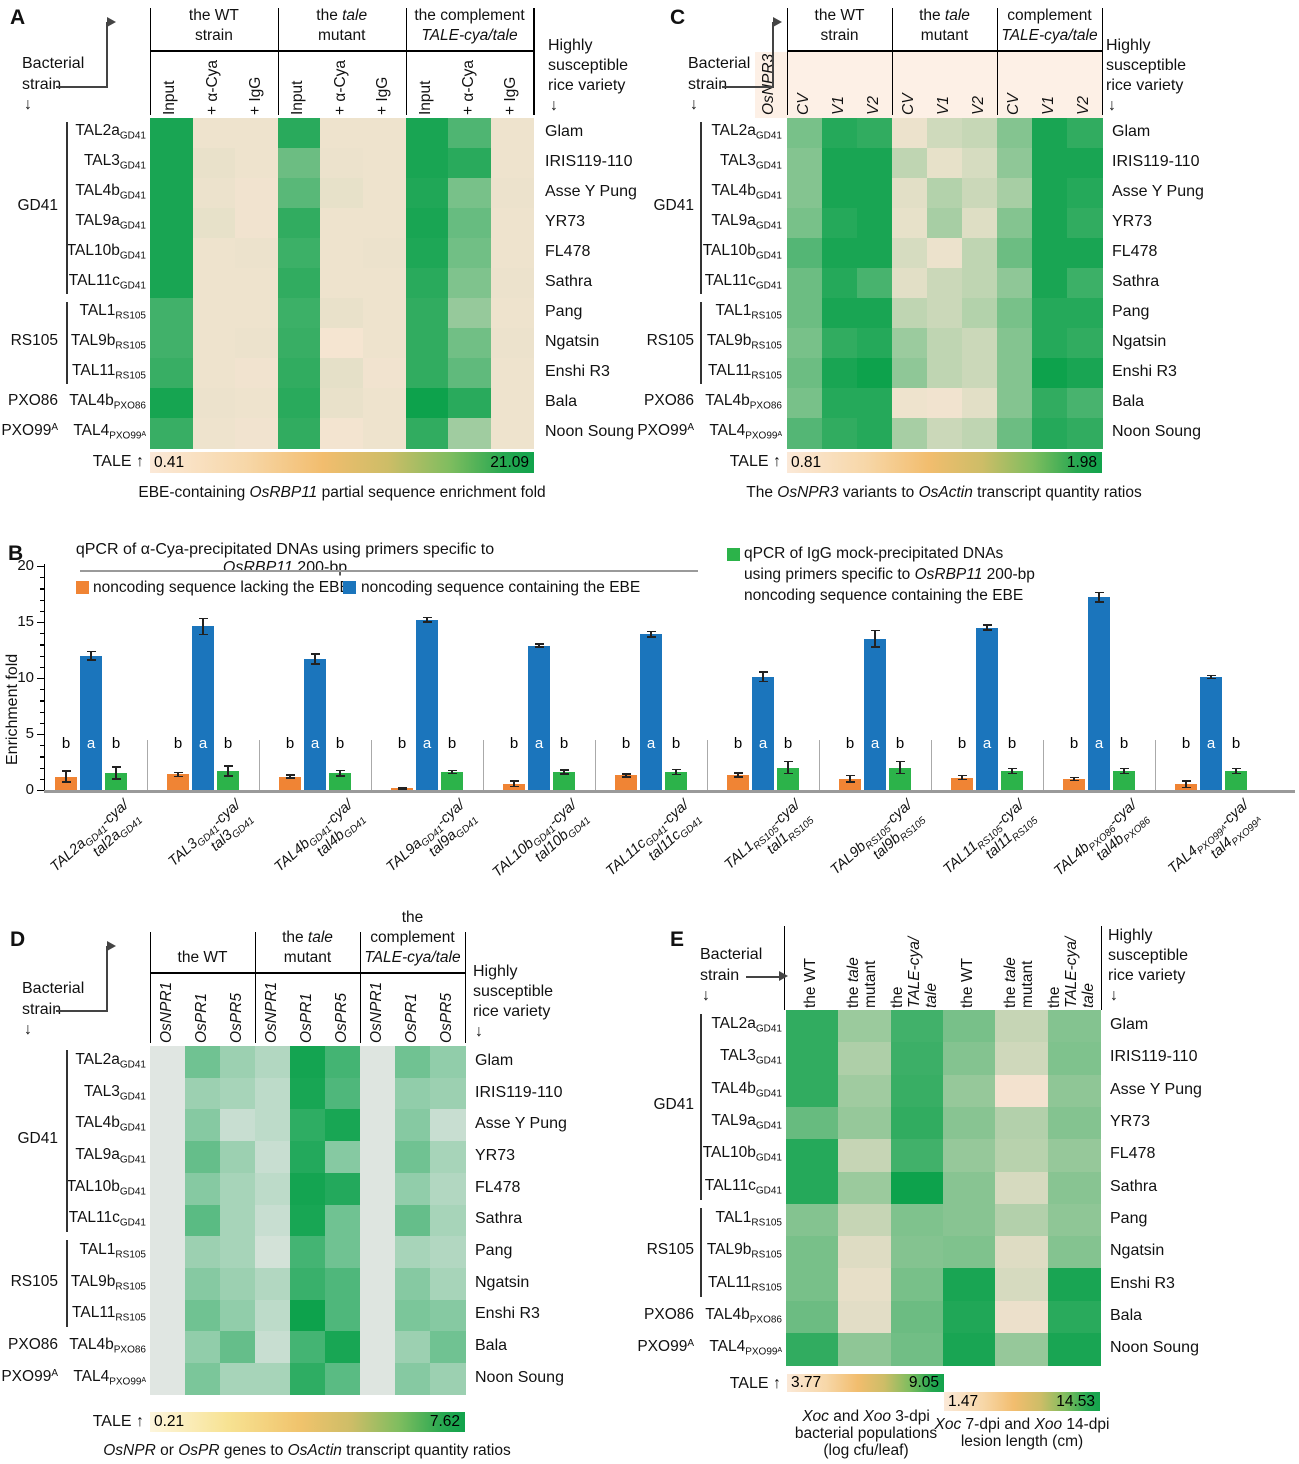  I want to click on rotated-col-label: CV, so click(908, 104).